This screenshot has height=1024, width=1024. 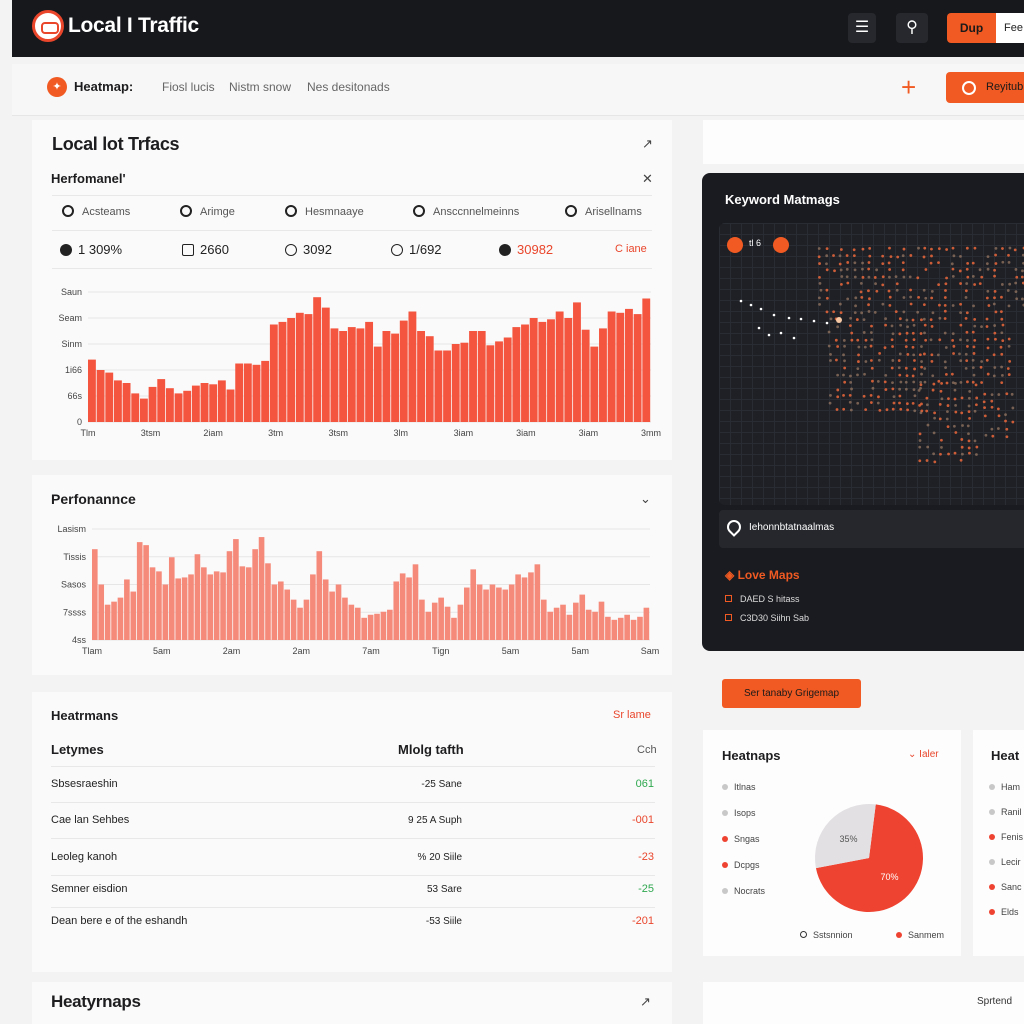 I want to click on cta-button: Reyitub, so click(x=985, y=87).